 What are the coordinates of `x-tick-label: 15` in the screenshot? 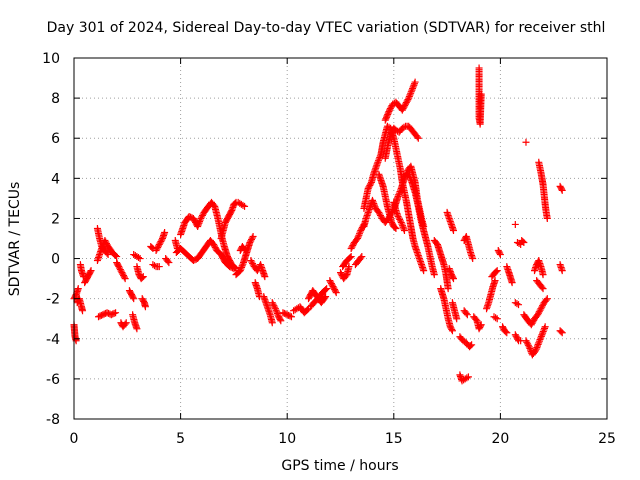 It's located at (394, 439).